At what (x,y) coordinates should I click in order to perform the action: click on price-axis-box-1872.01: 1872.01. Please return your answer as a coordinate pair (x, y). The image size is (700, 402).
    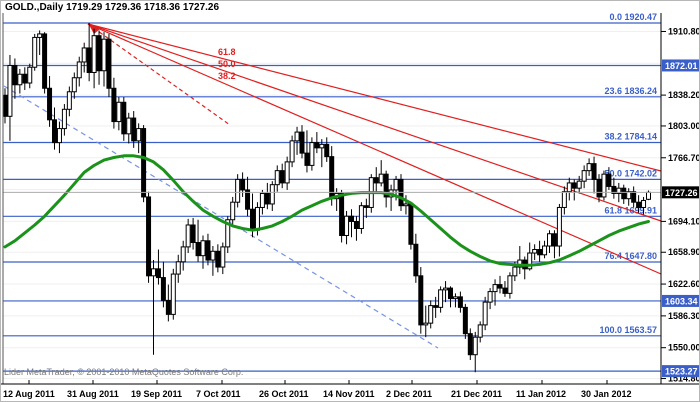
    Looking at the image, I should click on (680, 65).